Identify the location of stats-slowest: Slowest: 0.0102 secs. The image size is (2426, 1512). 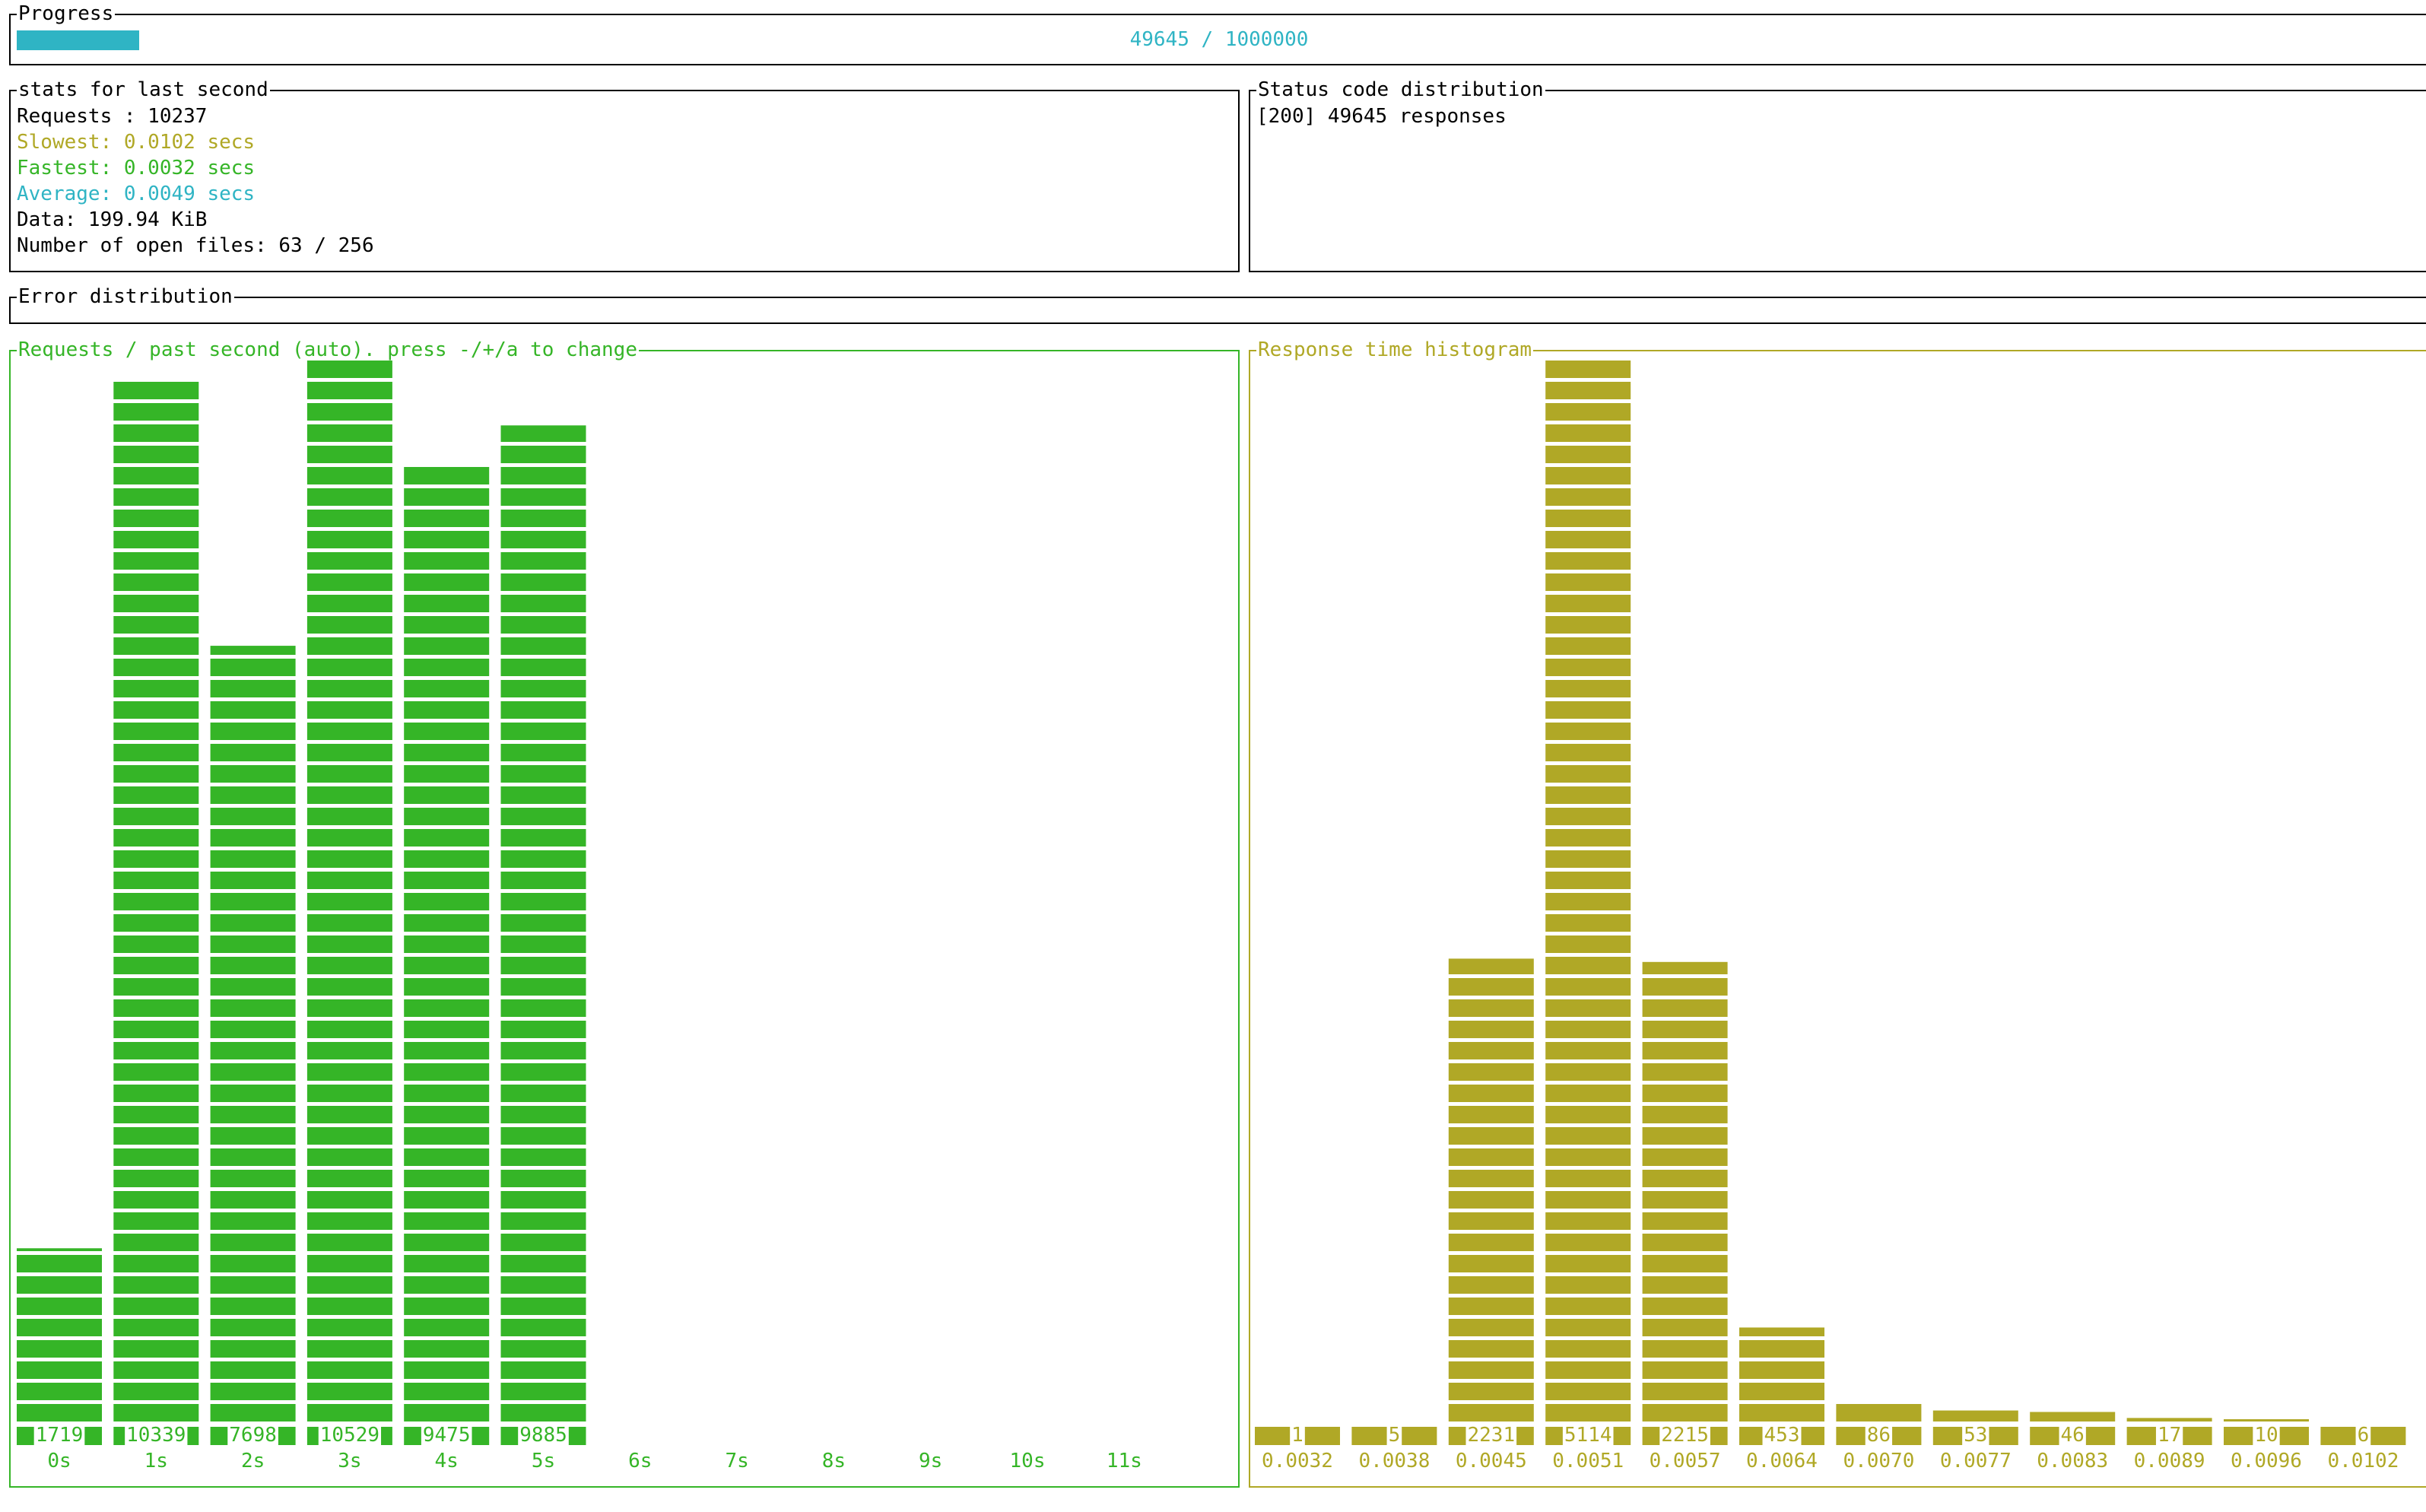
(136, 142).